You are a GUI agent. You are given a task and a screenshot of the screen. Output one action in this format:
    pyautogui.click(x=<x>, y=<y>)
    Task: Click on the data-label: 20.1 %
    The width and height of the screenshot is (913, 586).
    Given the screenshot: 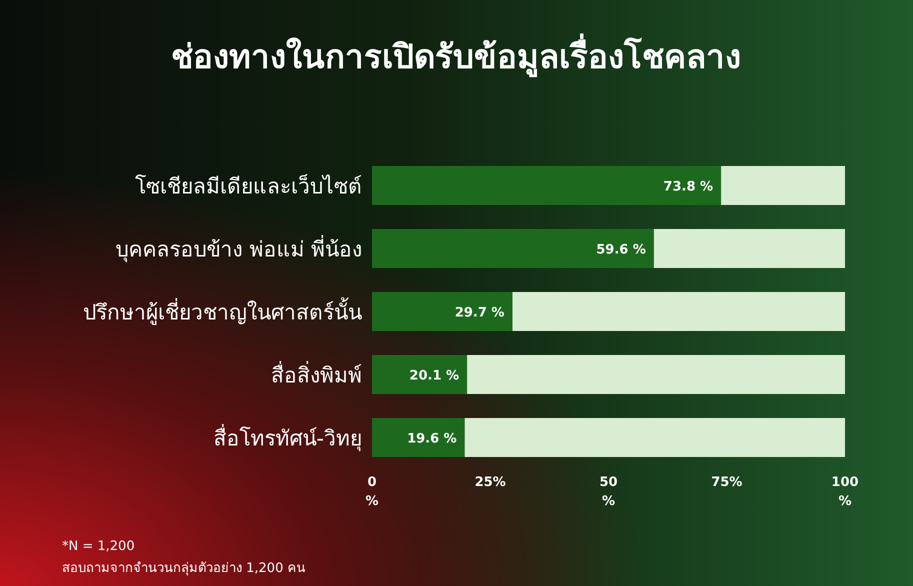 What is the action you would take?
    pyautogui.click(x=434, y=376)
    